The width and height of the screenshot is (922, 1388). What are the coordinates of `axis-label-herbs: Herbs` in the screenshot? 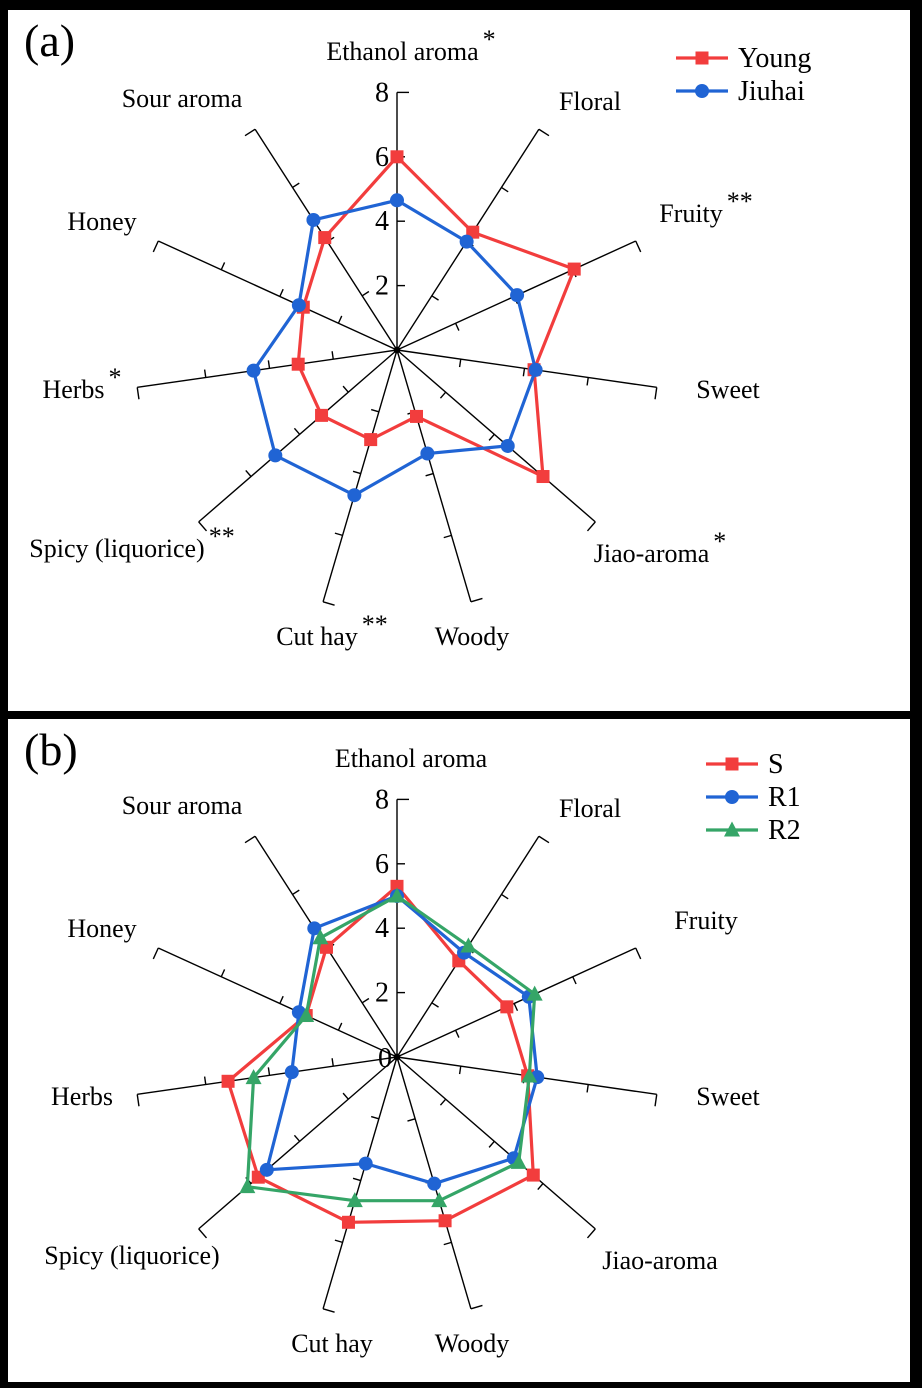 It's located at (82, 1096).